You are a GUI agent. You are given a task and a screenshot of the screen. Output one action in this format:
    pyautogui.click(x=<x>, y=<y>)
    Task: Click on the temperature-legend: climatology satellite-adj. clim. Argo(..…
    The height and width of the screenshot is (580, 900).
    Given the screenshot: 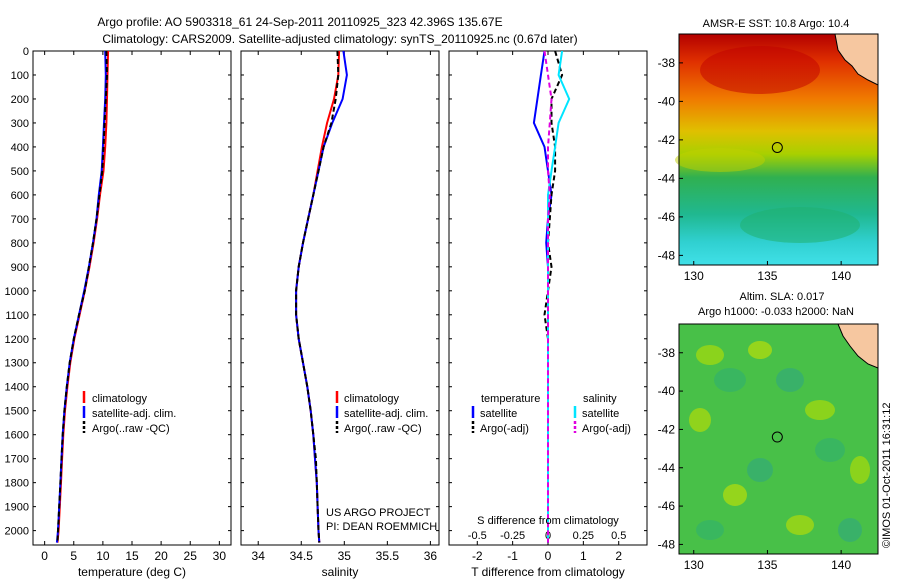 What is the action you would take?
    pyautogui.click(x=129, y=413)
    